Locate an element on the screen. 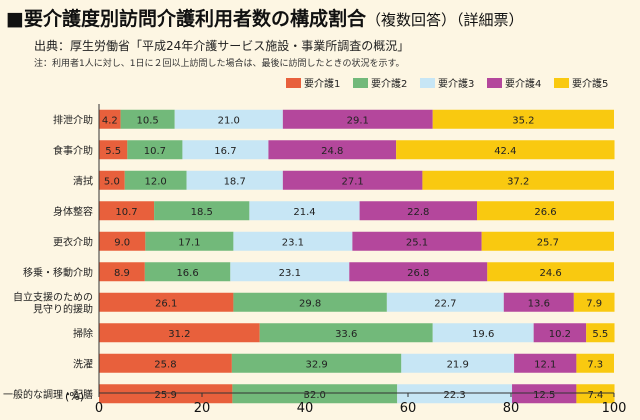 Image resolution: width=640 pixels, height=420 pixels. data-label: 37.2 is located at coordinates (518, 181).